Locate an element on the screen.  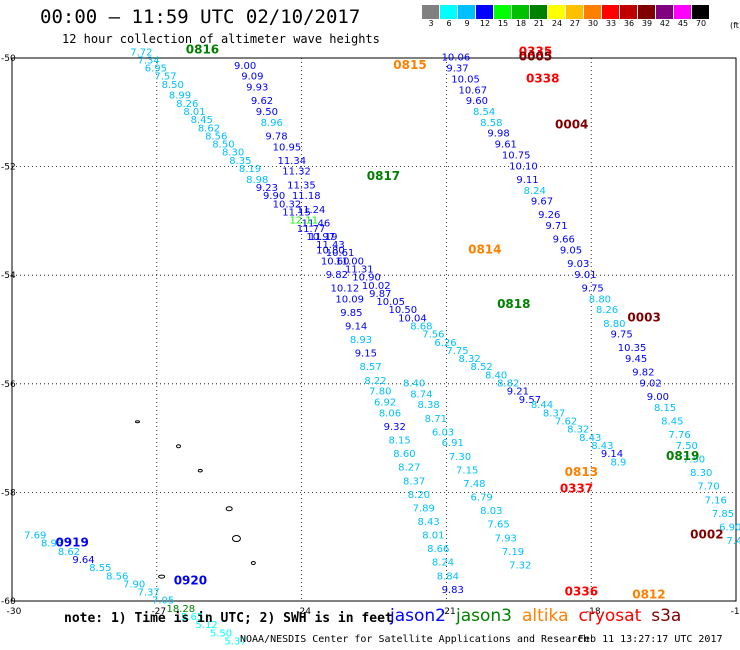
wave-height-label: 10.05 is located at coordinates (390, 302).